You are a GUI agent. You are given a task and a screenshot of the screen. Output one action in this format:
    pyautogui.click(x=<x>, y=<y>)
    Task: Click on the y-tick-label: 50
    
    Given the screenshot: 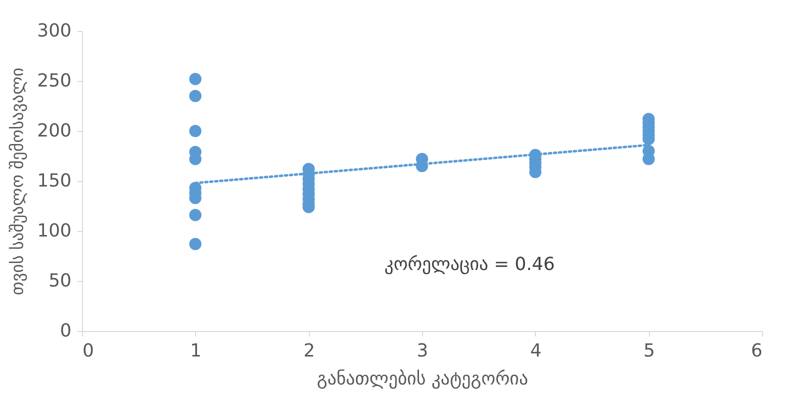 What is the action you would take?
    pyautogui.click(x=60, y=281)
    